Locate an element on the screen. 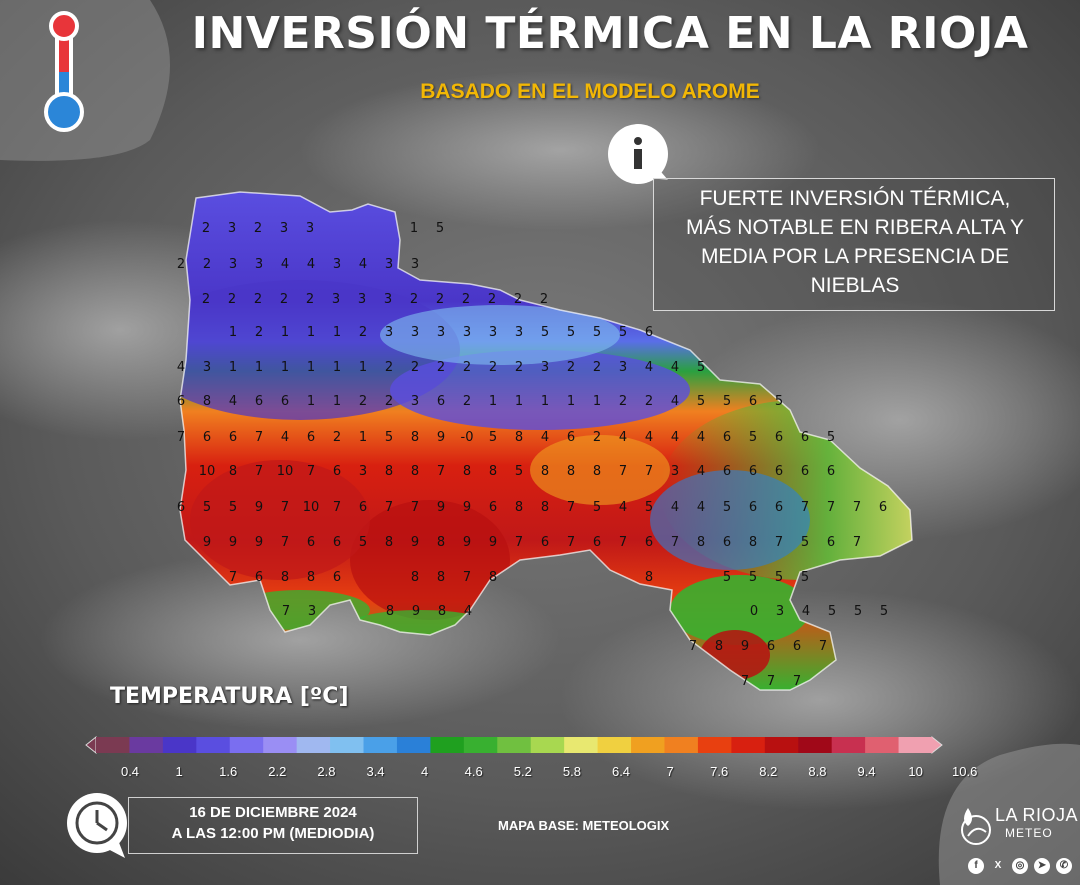 Image resolution: width=1080 pixels, height=885 pixels. legend-tick-label: 4 is located at coordinates (424, 771).